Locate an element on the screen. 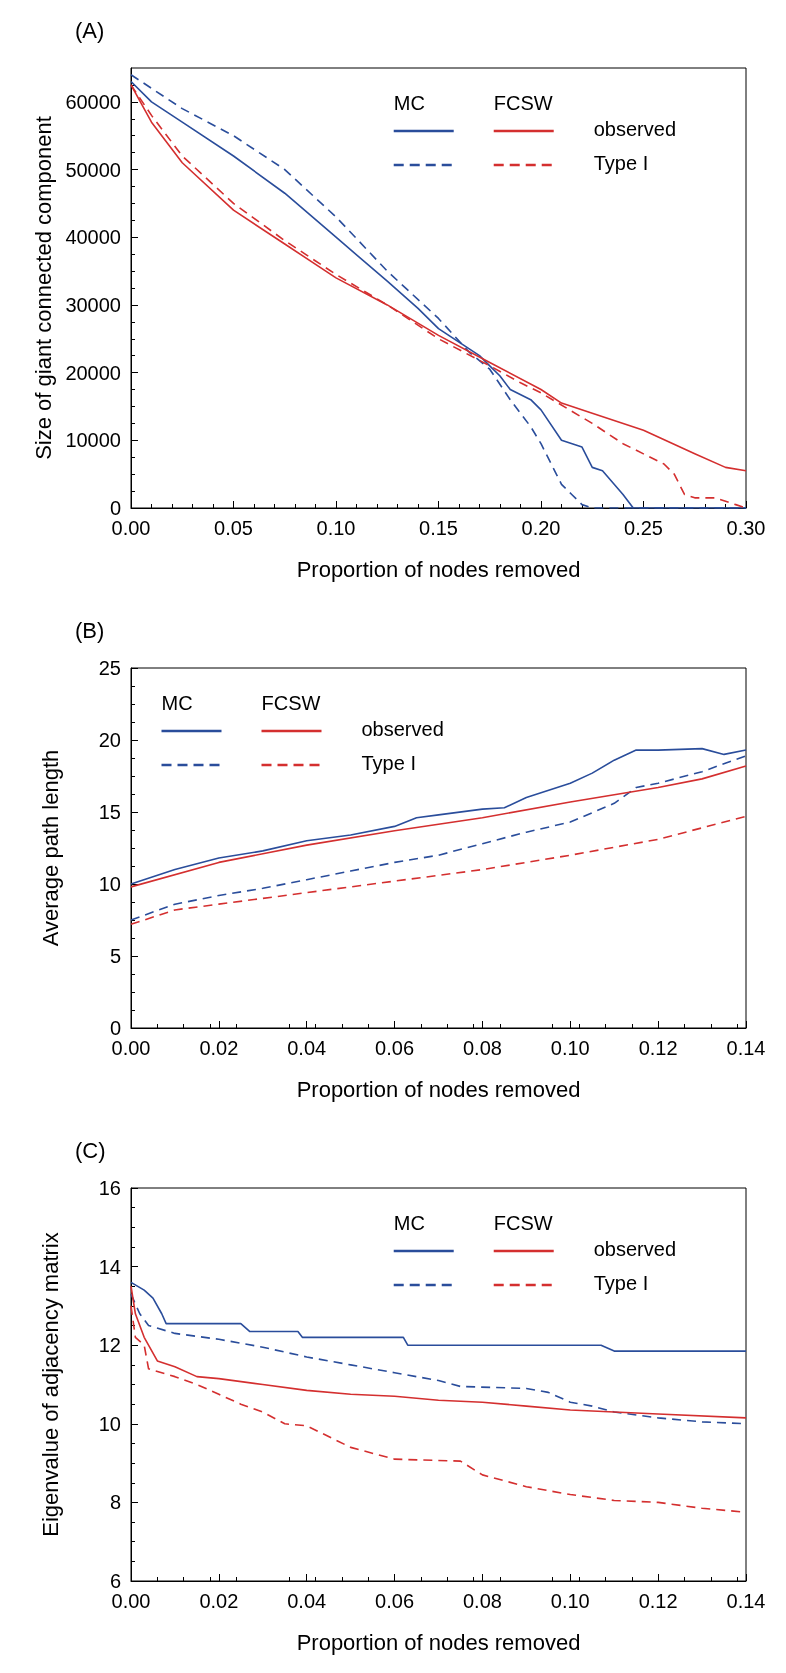 This screenshot has width=786, height=1673. y-axis-title: Eigenvalue of adjacency matrix is located at coordinates (50, 1384).